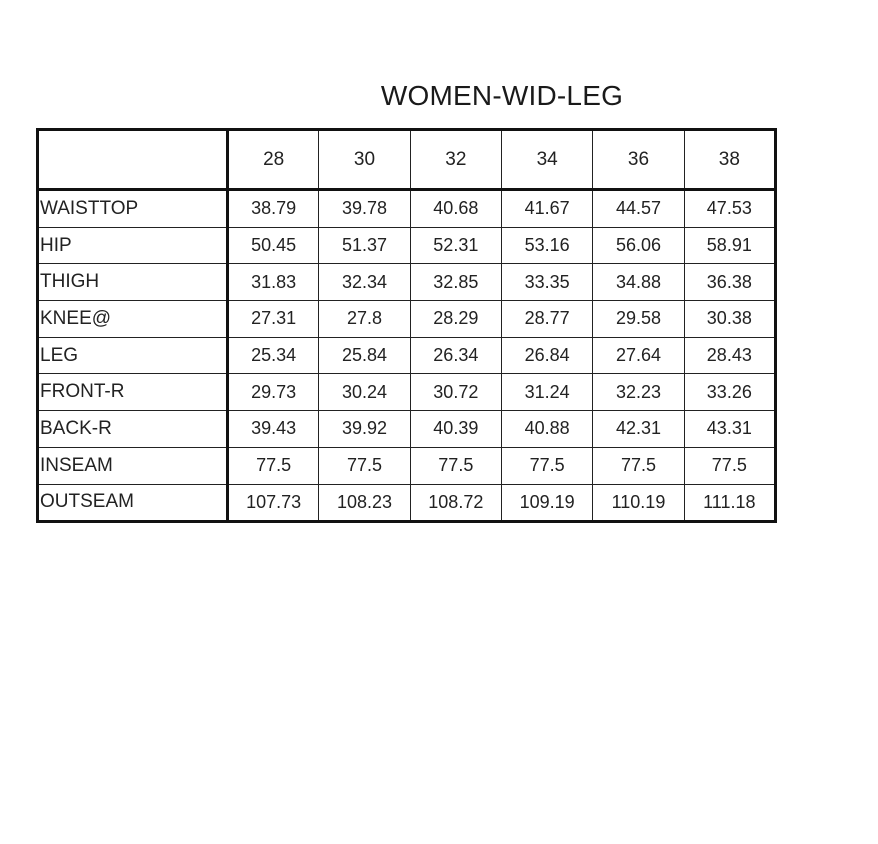 The height and width of the screenshot is (844, 878). I want to click on table-row: KNEE@ 27.31 27.8 28.29 28.77 29.58 30.38, so click(407, 319).